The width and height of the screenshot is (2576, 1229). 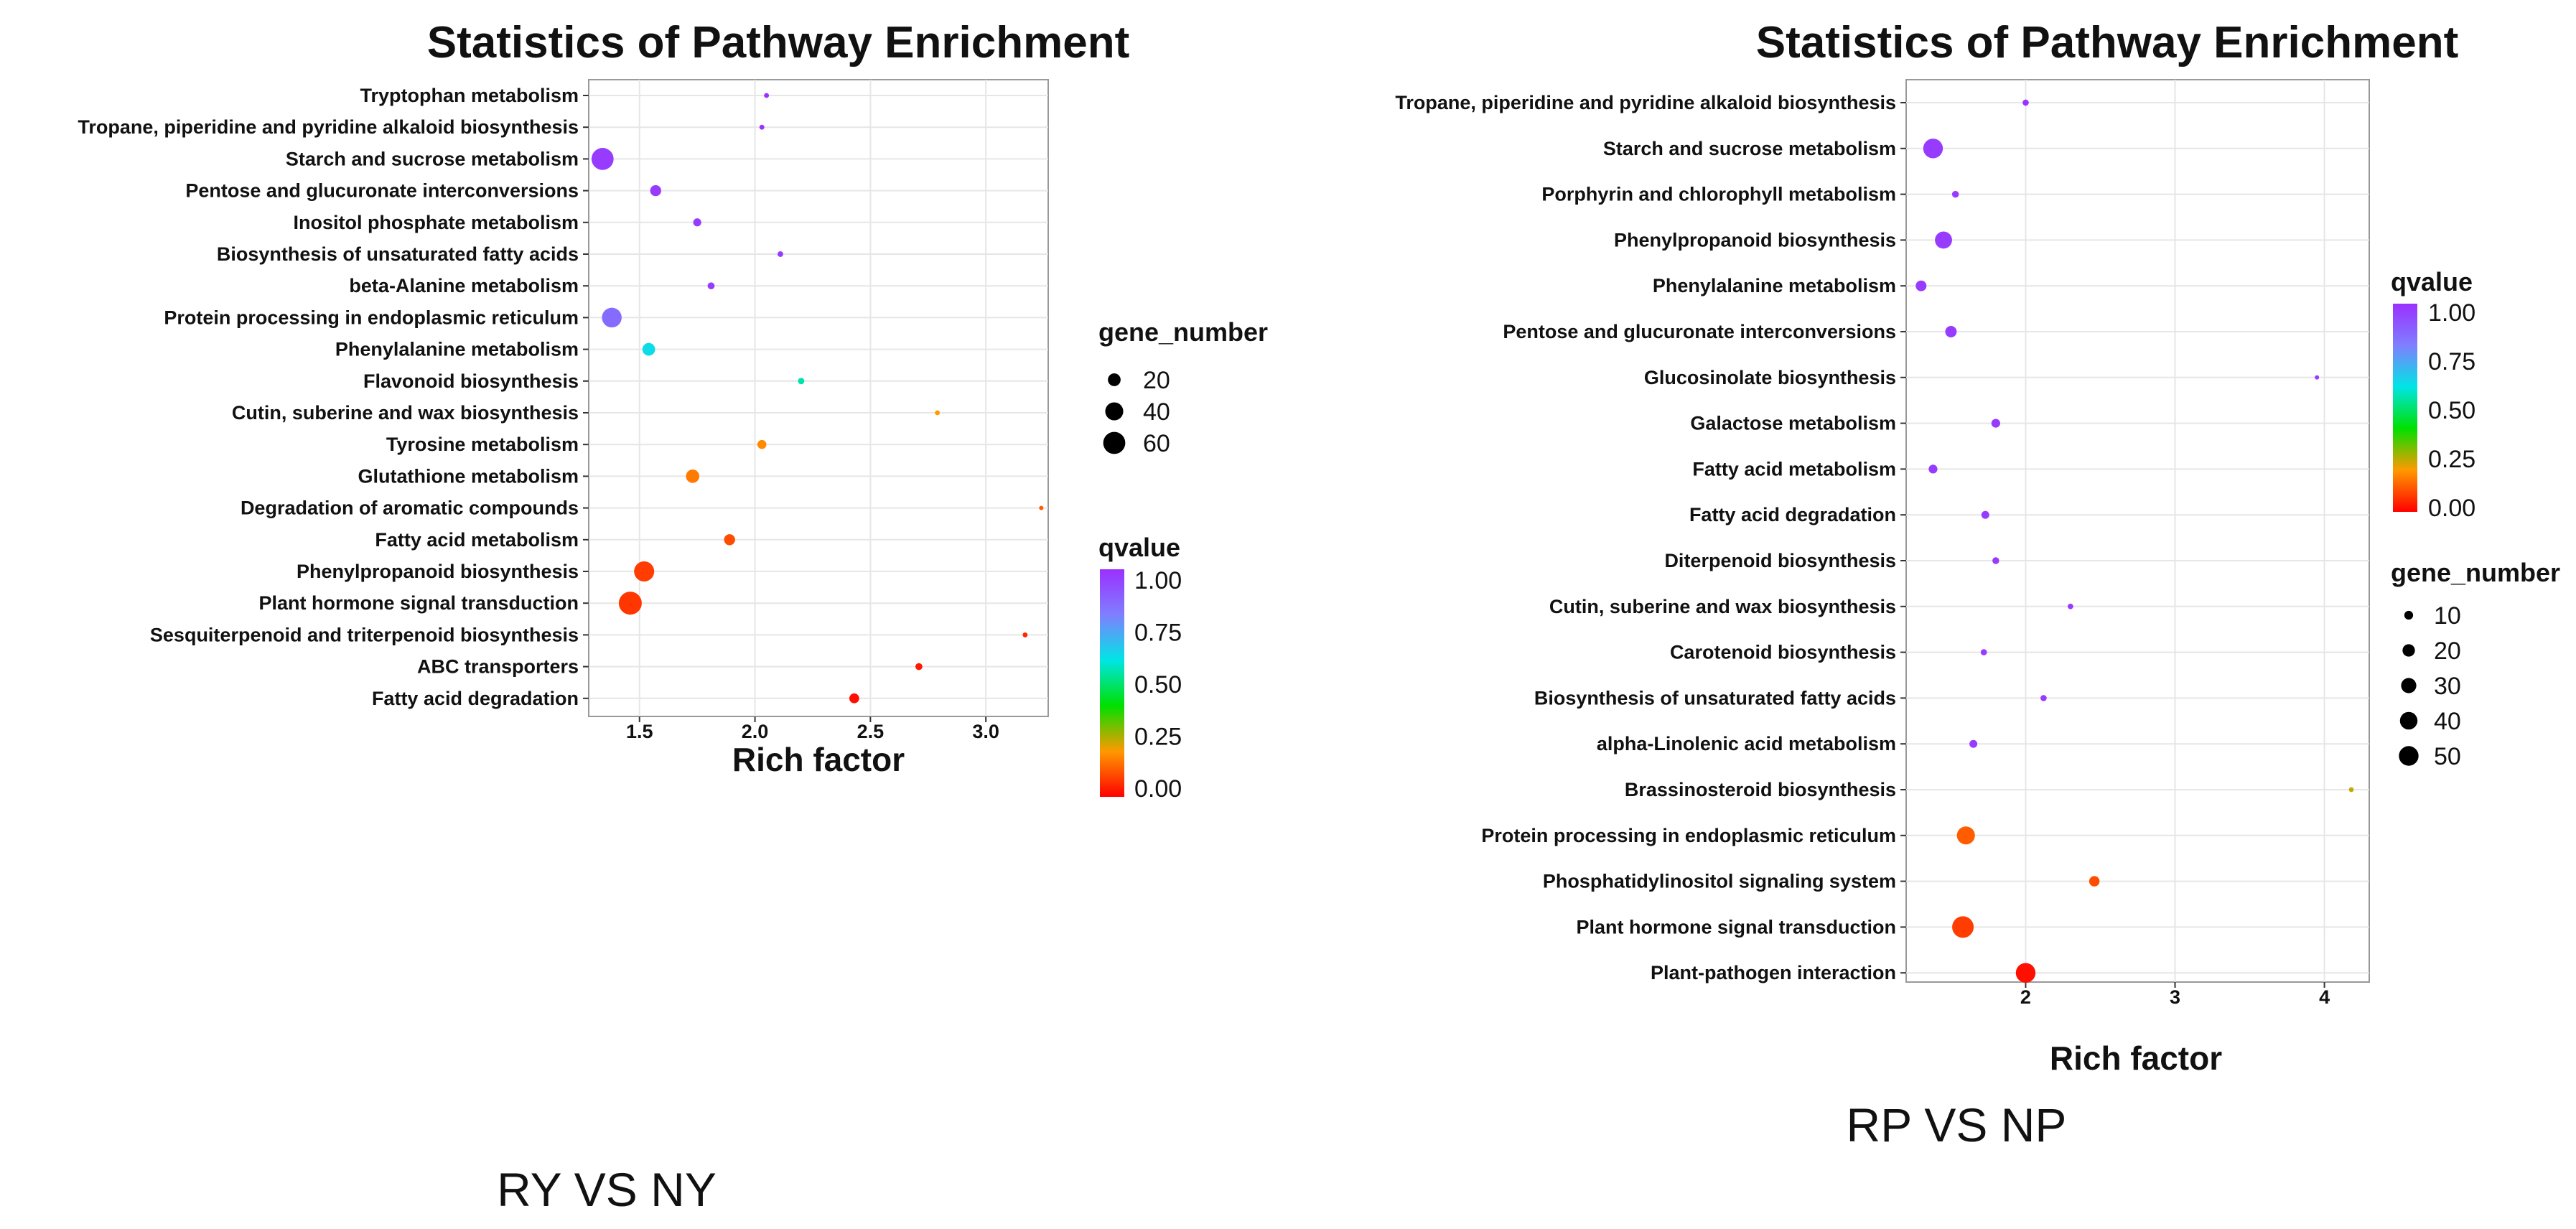 What do you see at coordinates (639, 731) in the screenshot?
I see `x-tick-label: 1.5` at bounding box center [639, 731].